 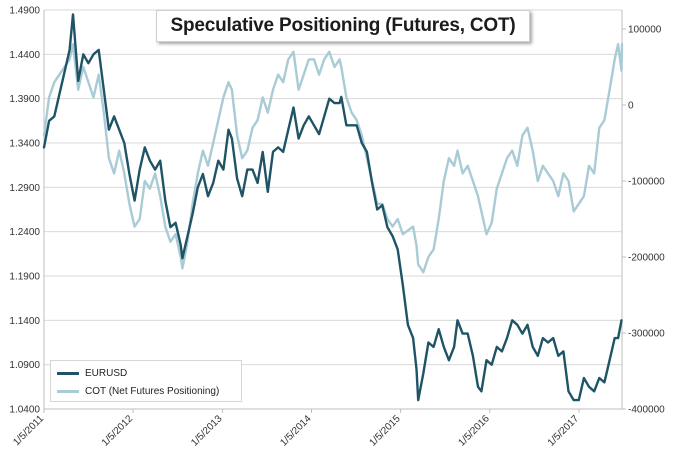 What do you see at coordinates (24, 11) in the screenshot?
I see `left-axis-tick-label: 1.4900` at bounding box center [24, 11].